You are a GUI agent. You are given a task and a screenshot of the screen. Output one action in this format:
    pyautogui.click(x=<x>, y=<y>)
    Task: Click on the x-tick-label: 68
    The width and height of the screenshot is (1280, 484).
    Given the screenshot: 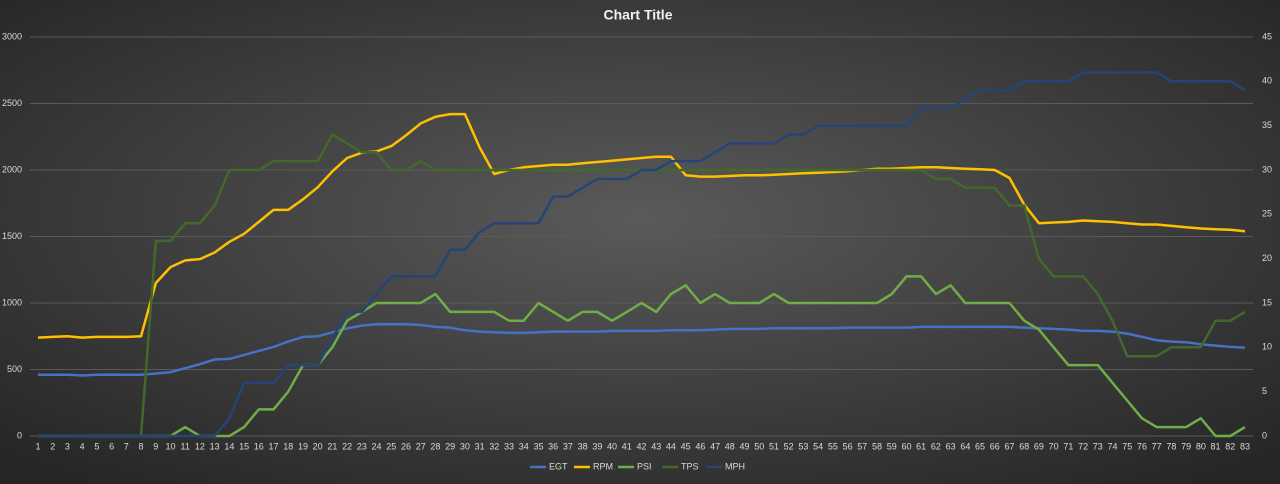 What is the action you would take?
    pyautogui.click(x=1024, y=446)
    